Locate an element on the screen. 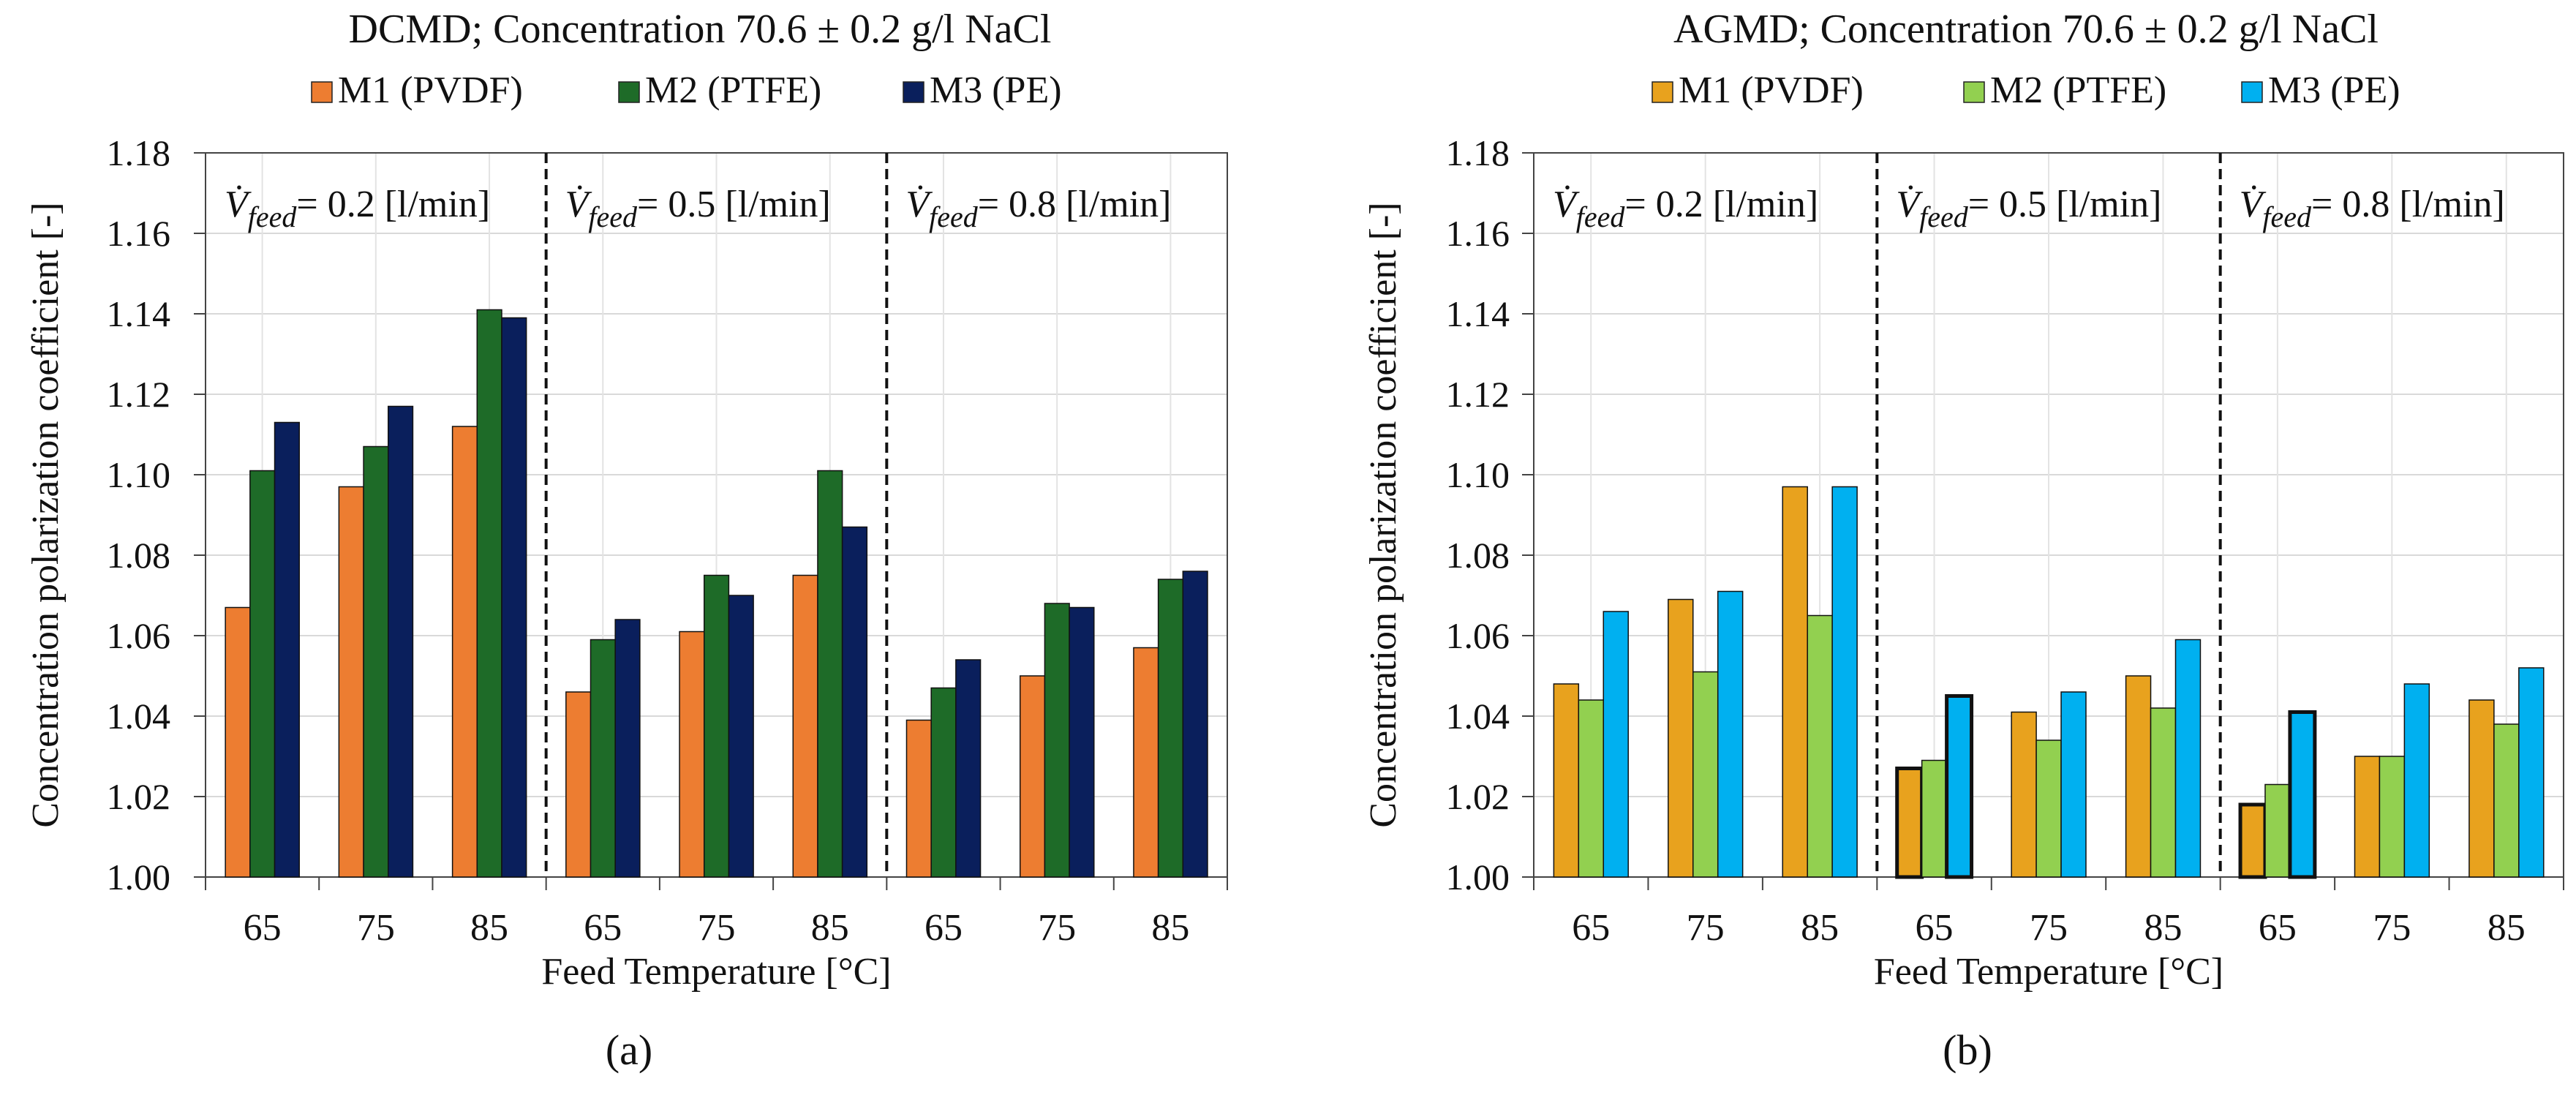 This screenshot has height=1095, width=2576. legend-label: M1 (PVDF) is located at coordinates (1771, 90).